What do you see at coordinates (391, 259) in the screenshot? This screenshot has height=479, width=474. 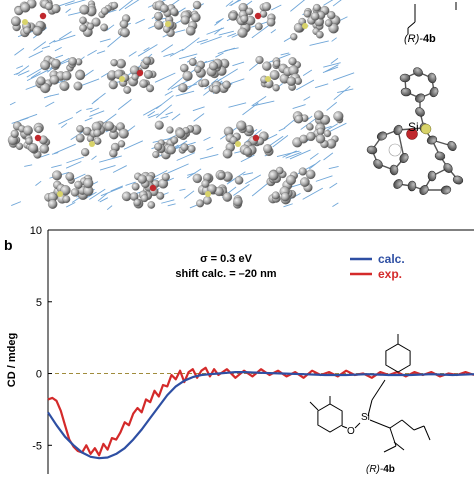 I see `legend-label: calc.` at bounding box center [391, 259].